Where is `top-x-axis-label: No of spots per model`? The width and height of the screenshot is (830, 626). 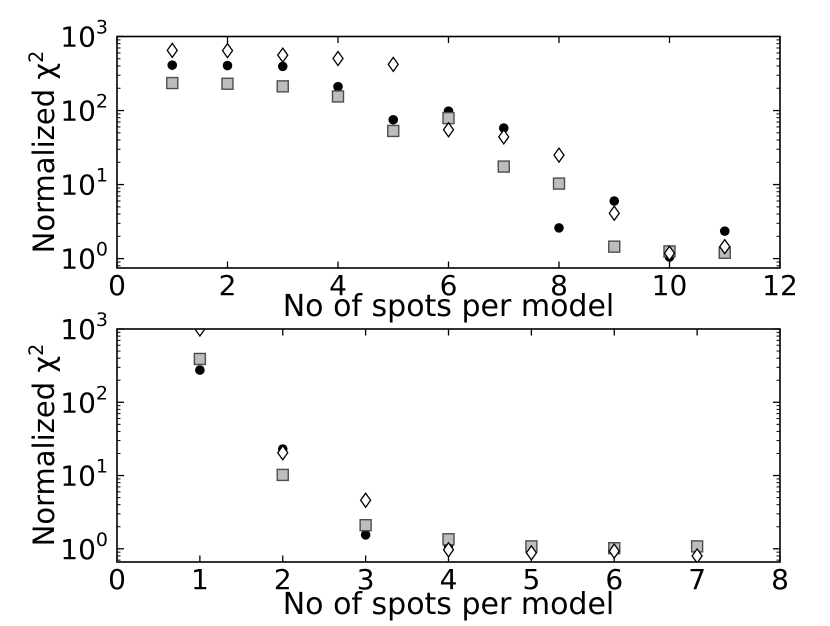
top-x-axis-label: No of spots per model is located at coordinates (448, 306).